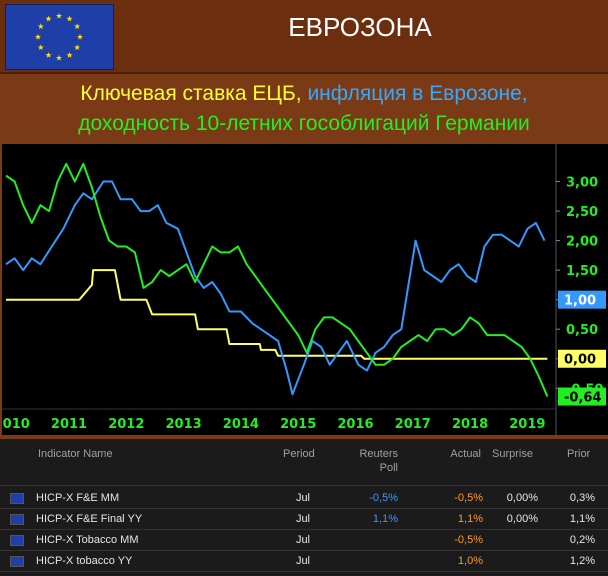  I want to click on x-tick-label: 2018, so click(470, 424).